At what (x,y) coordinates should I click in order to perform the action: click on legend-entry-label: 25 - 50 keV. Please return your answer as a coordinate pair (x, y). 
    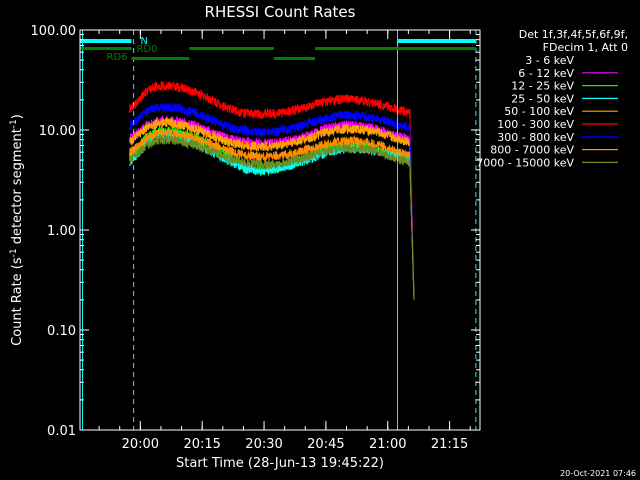
    Looking at the image, I should click on (542, 98).